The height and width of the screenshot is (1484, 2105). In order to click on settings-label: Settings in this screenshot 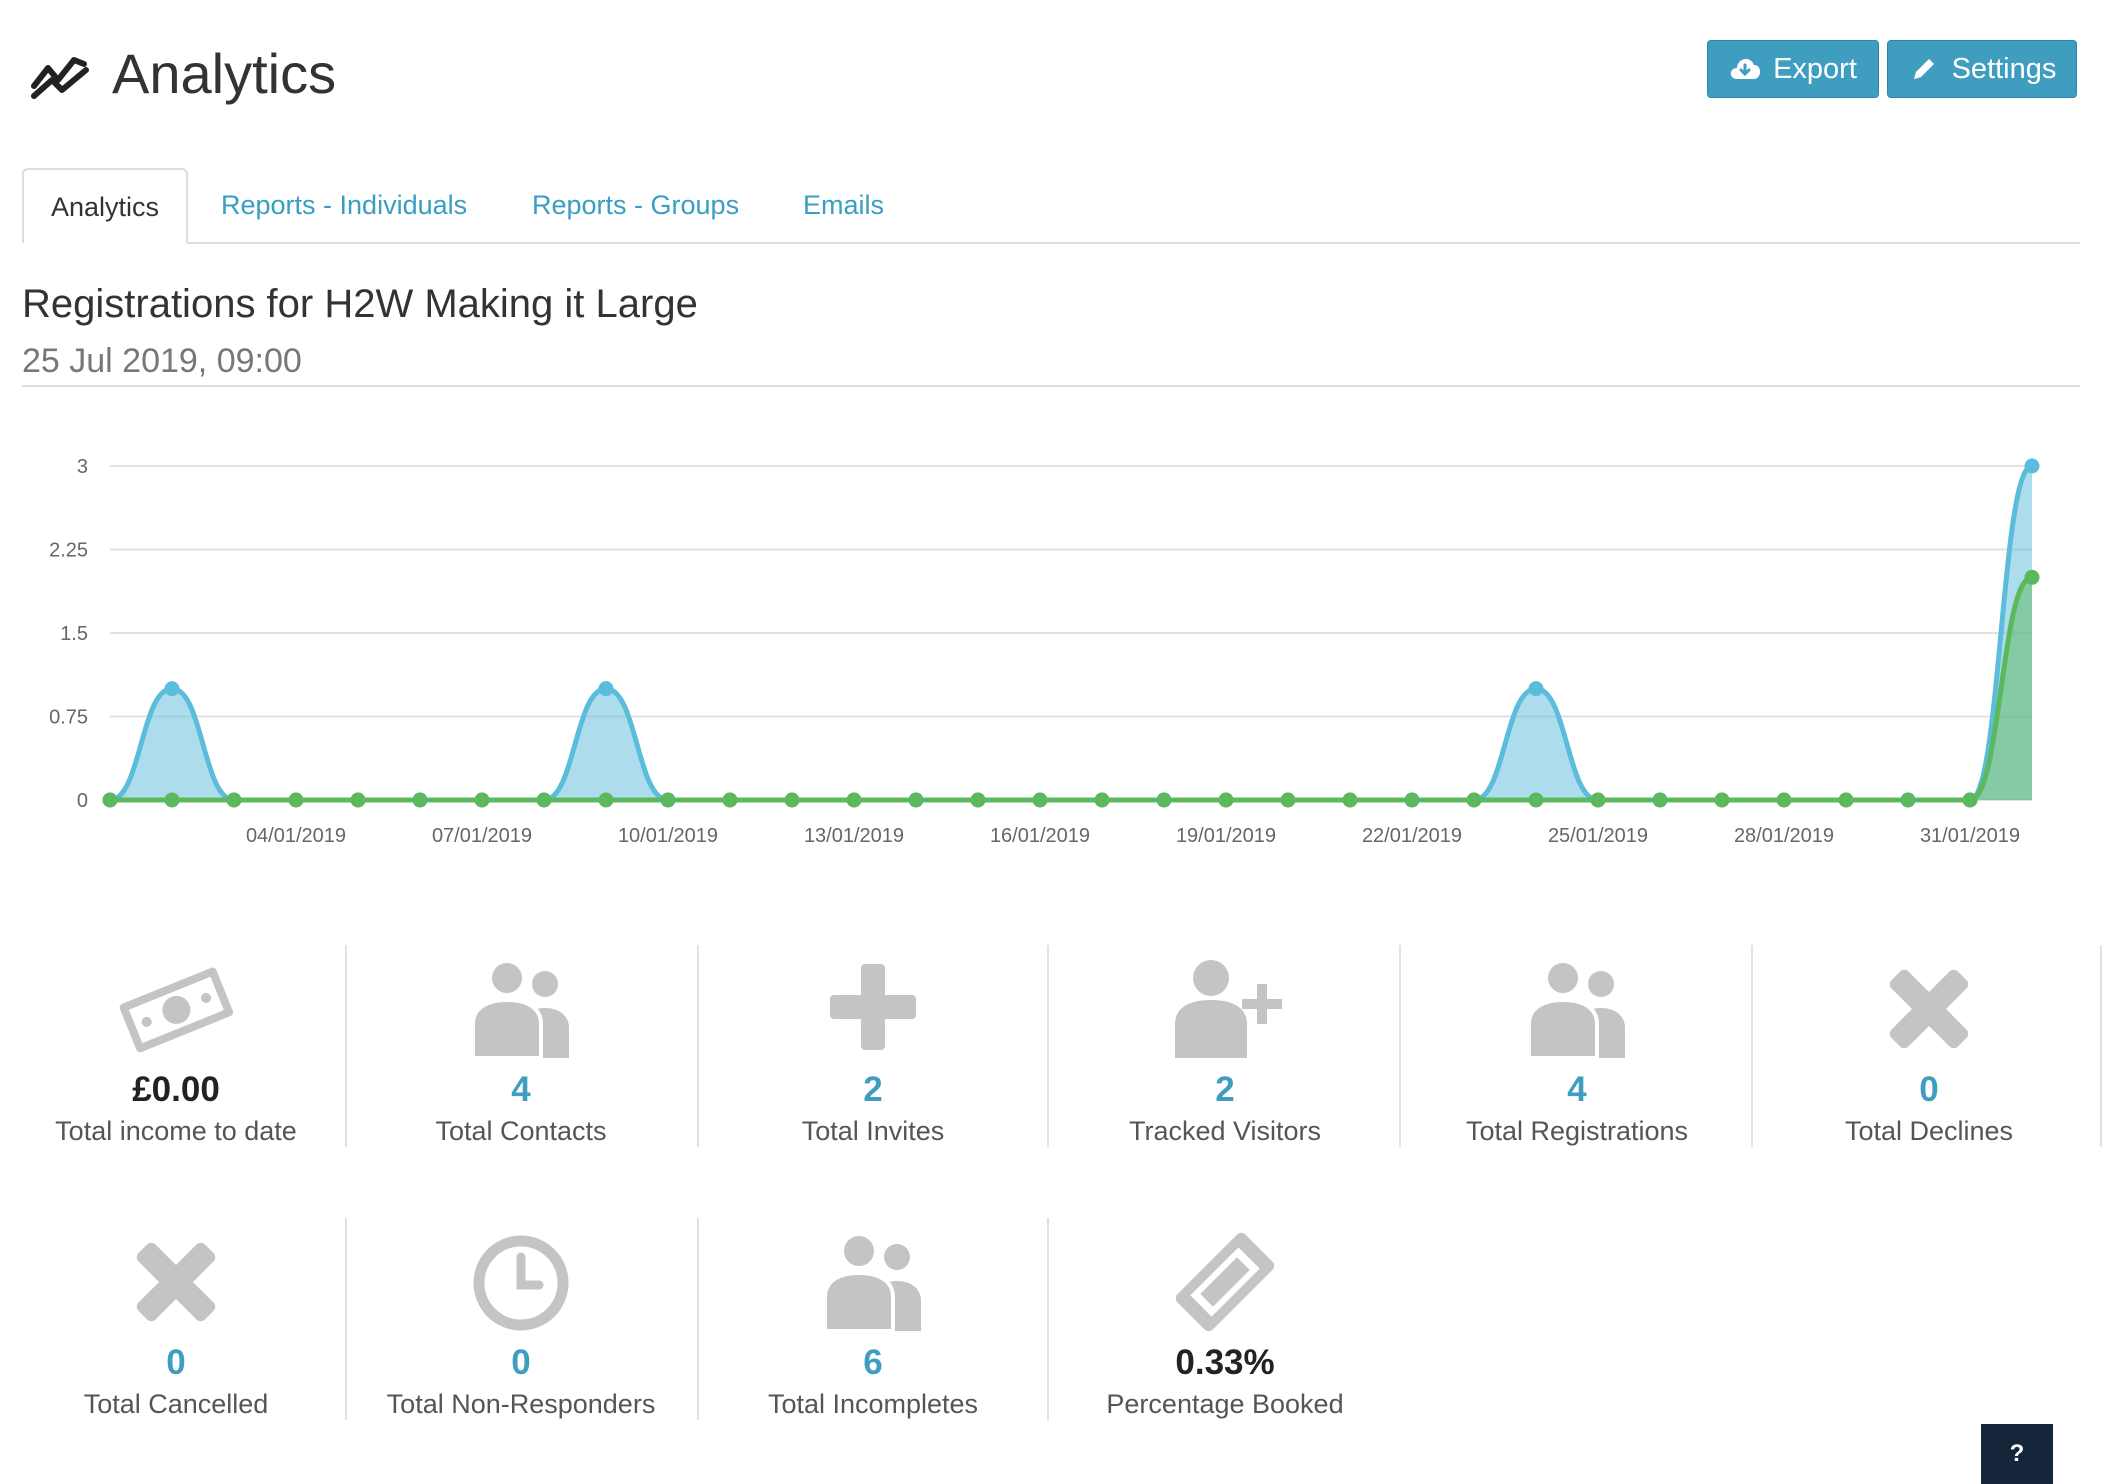, I will do `click(2004, 68)`.